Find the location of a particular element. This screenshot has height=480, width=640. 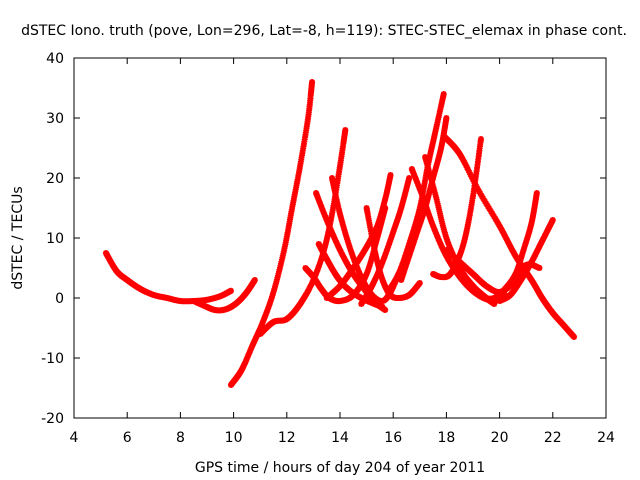

y-tick-label: 10 is located at coordinates (55, 239).